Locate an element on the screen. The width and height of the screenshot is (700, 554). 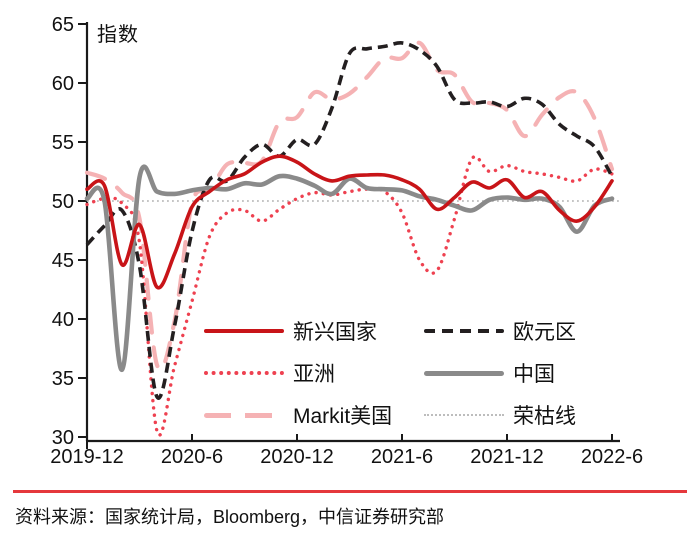
y-axis-unit-label: 指数 is located at coordinates (118, 35).